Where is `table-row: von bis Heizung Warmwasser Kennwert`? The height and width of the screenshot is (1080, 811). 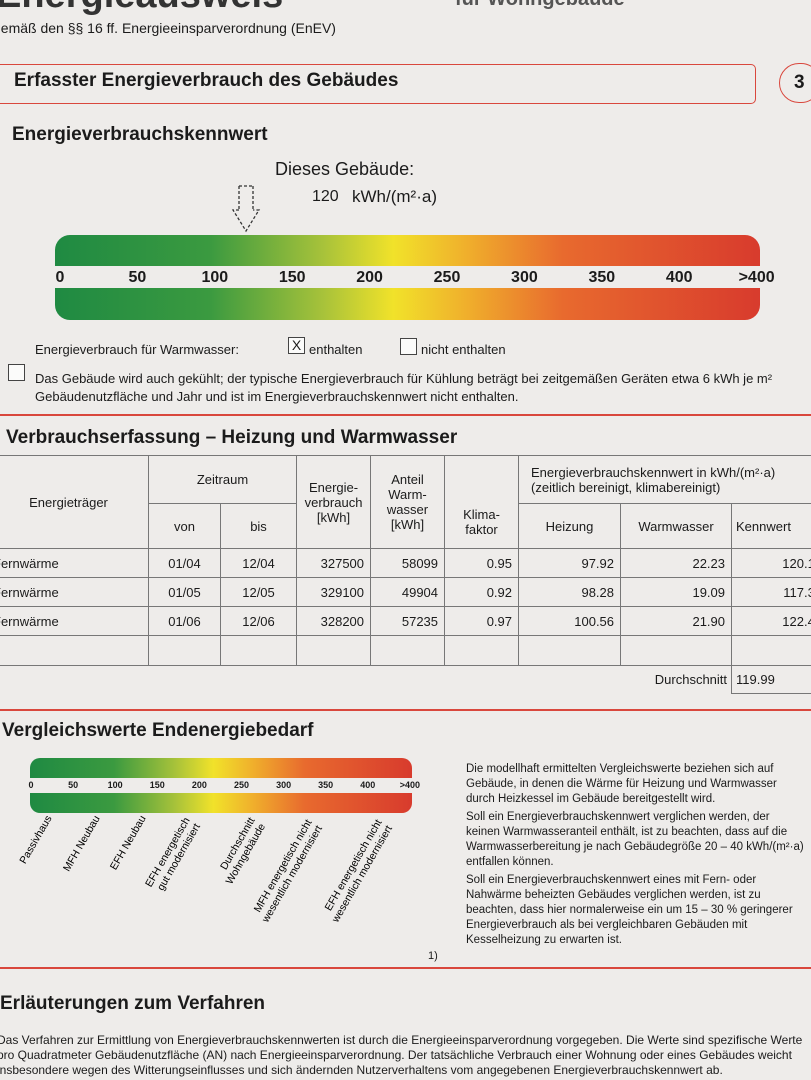 table-row: von bis Heizung Warmwasser Kennwert is located at coordinates (405, 526).